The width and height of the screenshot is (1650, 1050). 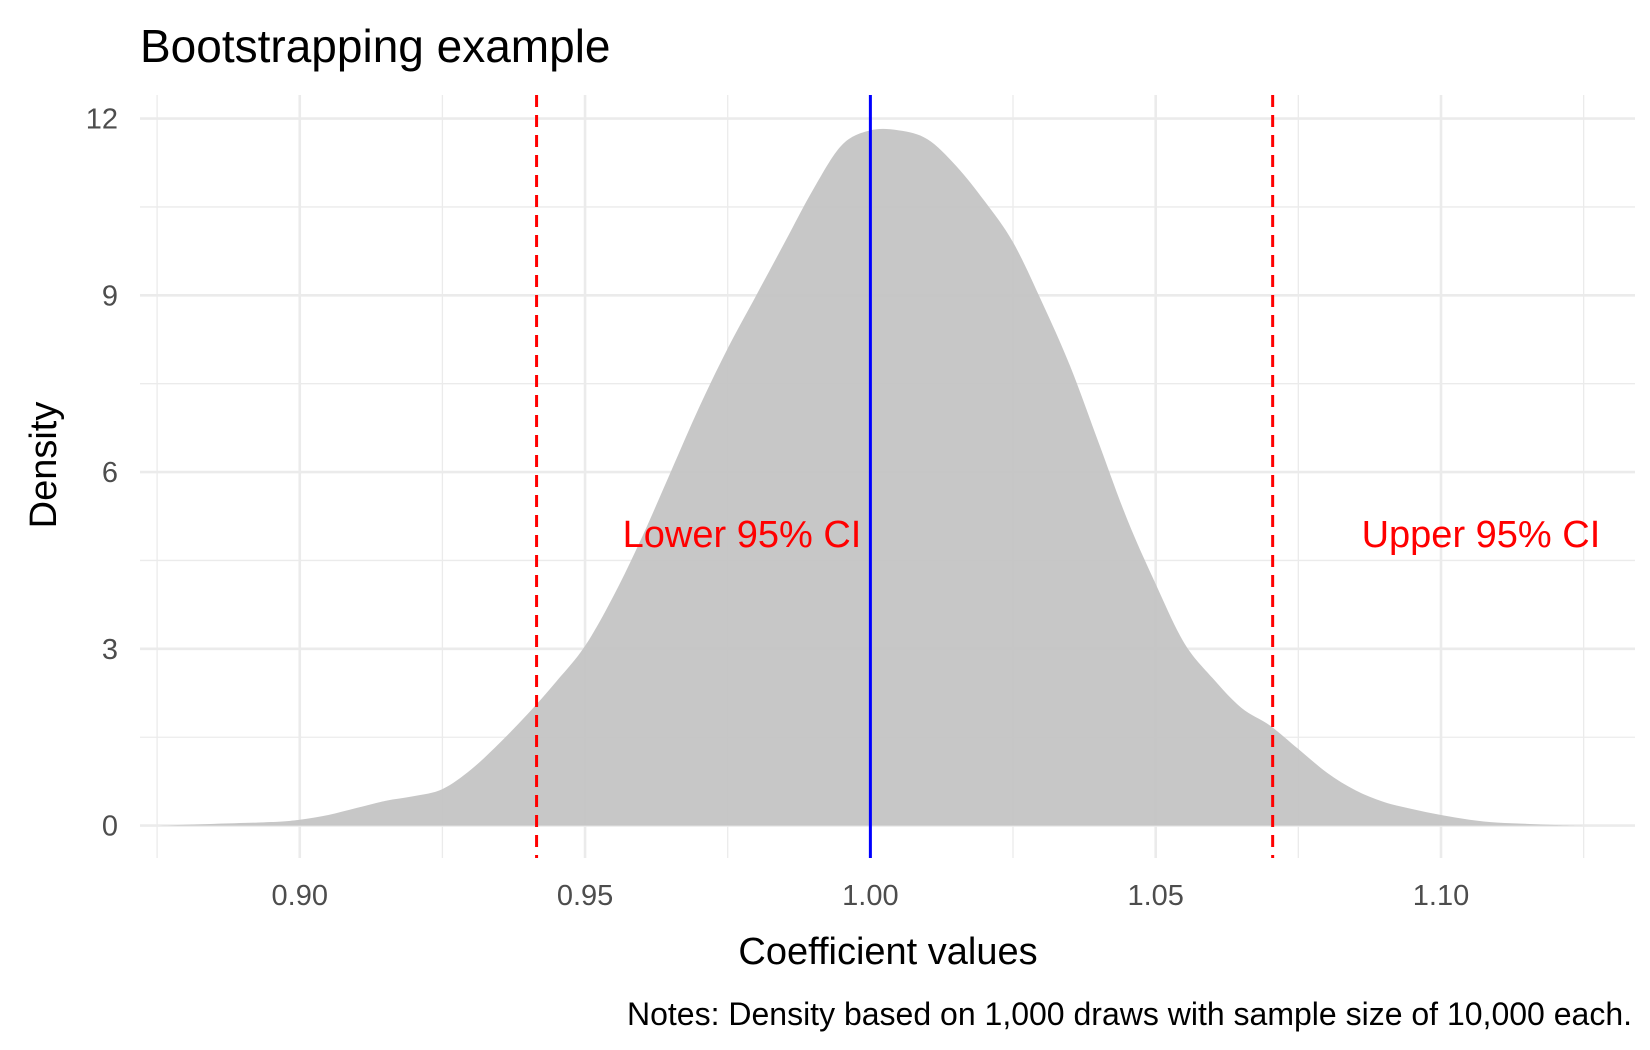 I want to click on y-axis-title: Density, so click(x=44, y=465).